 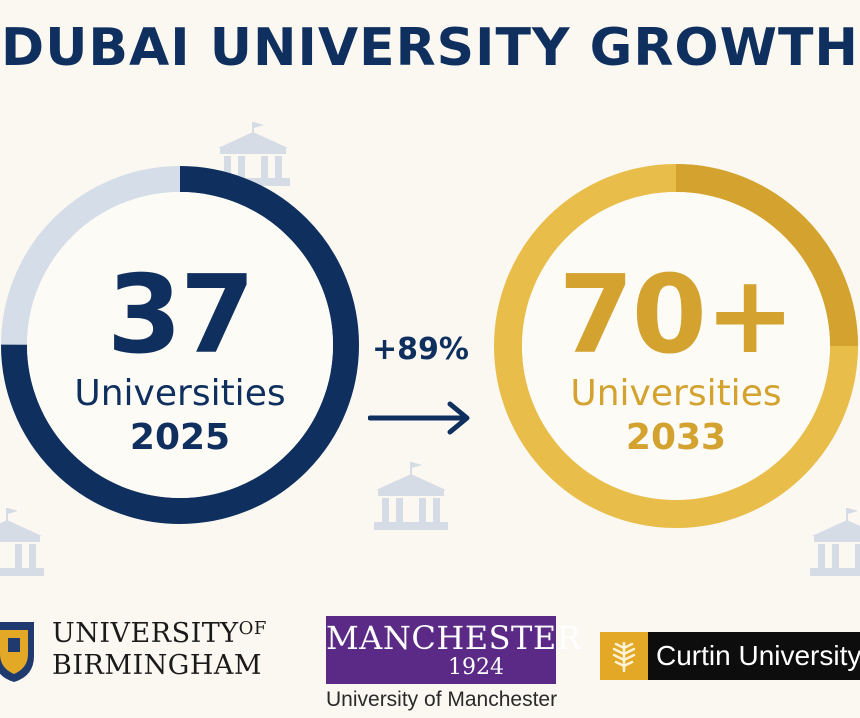 What do you see at coordinates (252, 628) in the screenshot?
I see `birmingham-of: OF` at bounding box center [252, 628].